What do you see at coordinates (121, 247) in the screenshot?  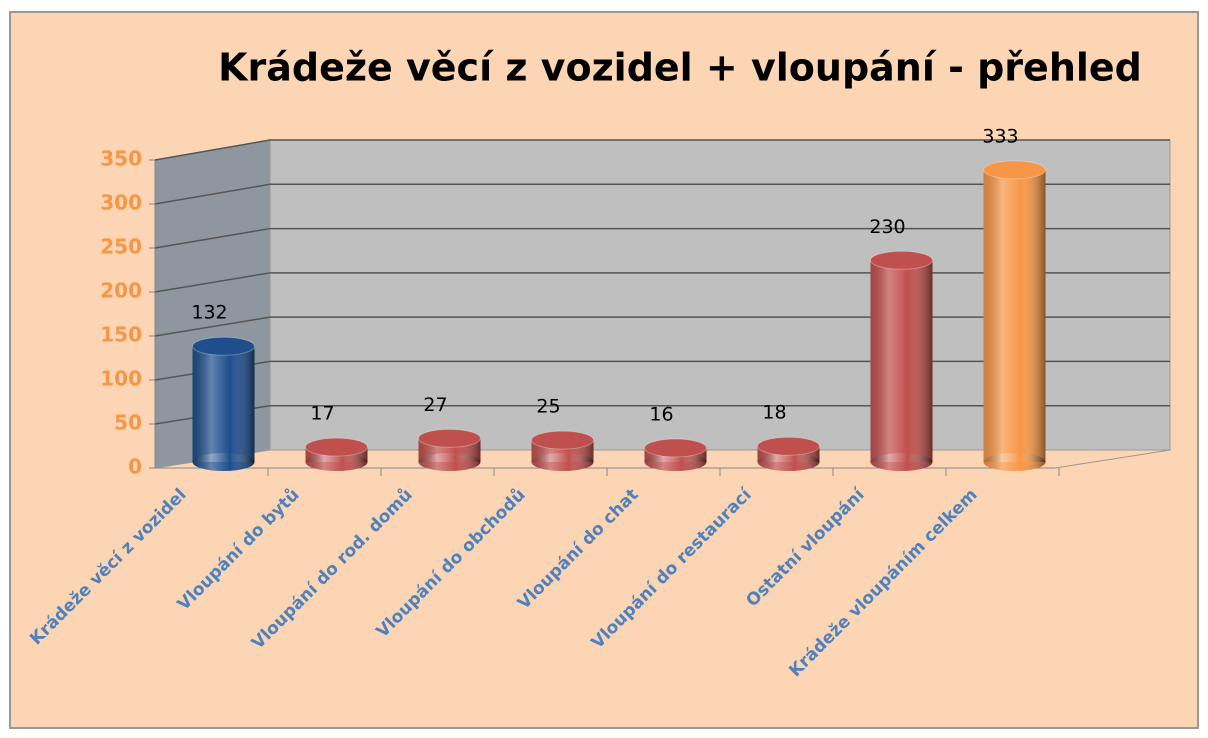 I see `y-tick-label: 250` at bounding box center [121, 247].